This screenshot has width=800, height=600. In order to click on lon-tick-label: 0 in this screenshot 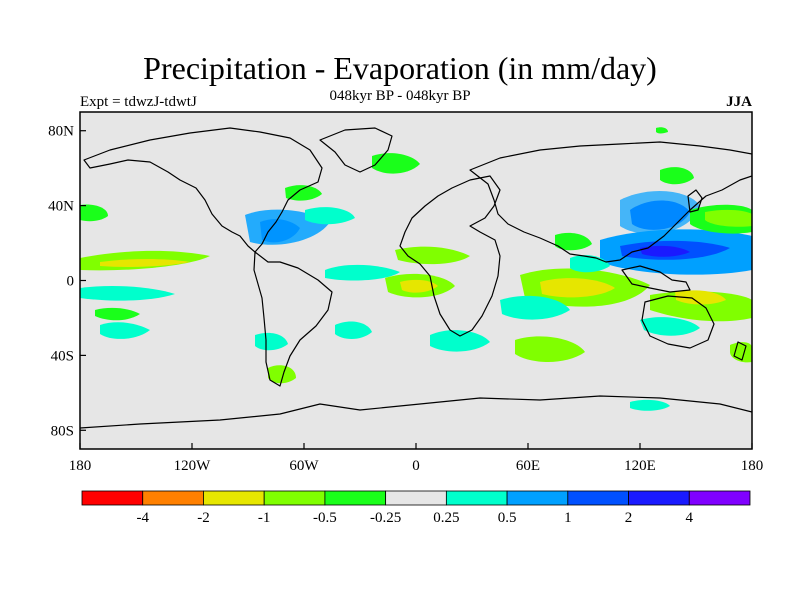, I will do `click(416, 466)`.